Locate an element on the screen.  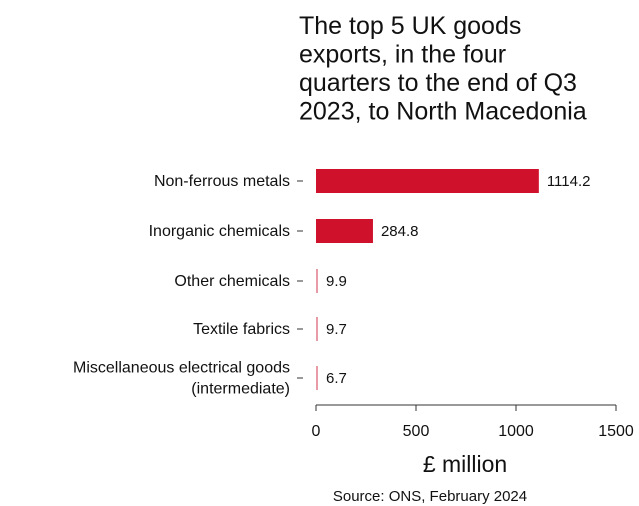
title-line: quarters to the end of Q3 is located at coordinates (438, 83).